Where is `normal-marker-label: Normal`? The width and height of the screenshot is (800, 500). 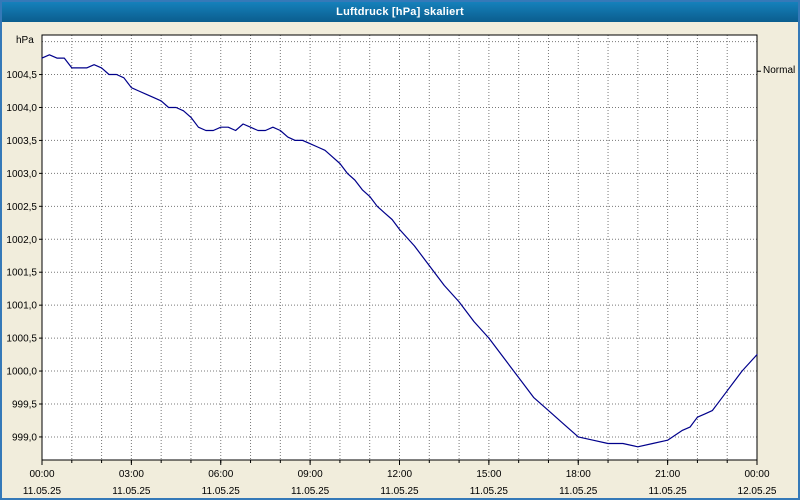
normal-marker-label: Normal is located at coordinates (779, 71).